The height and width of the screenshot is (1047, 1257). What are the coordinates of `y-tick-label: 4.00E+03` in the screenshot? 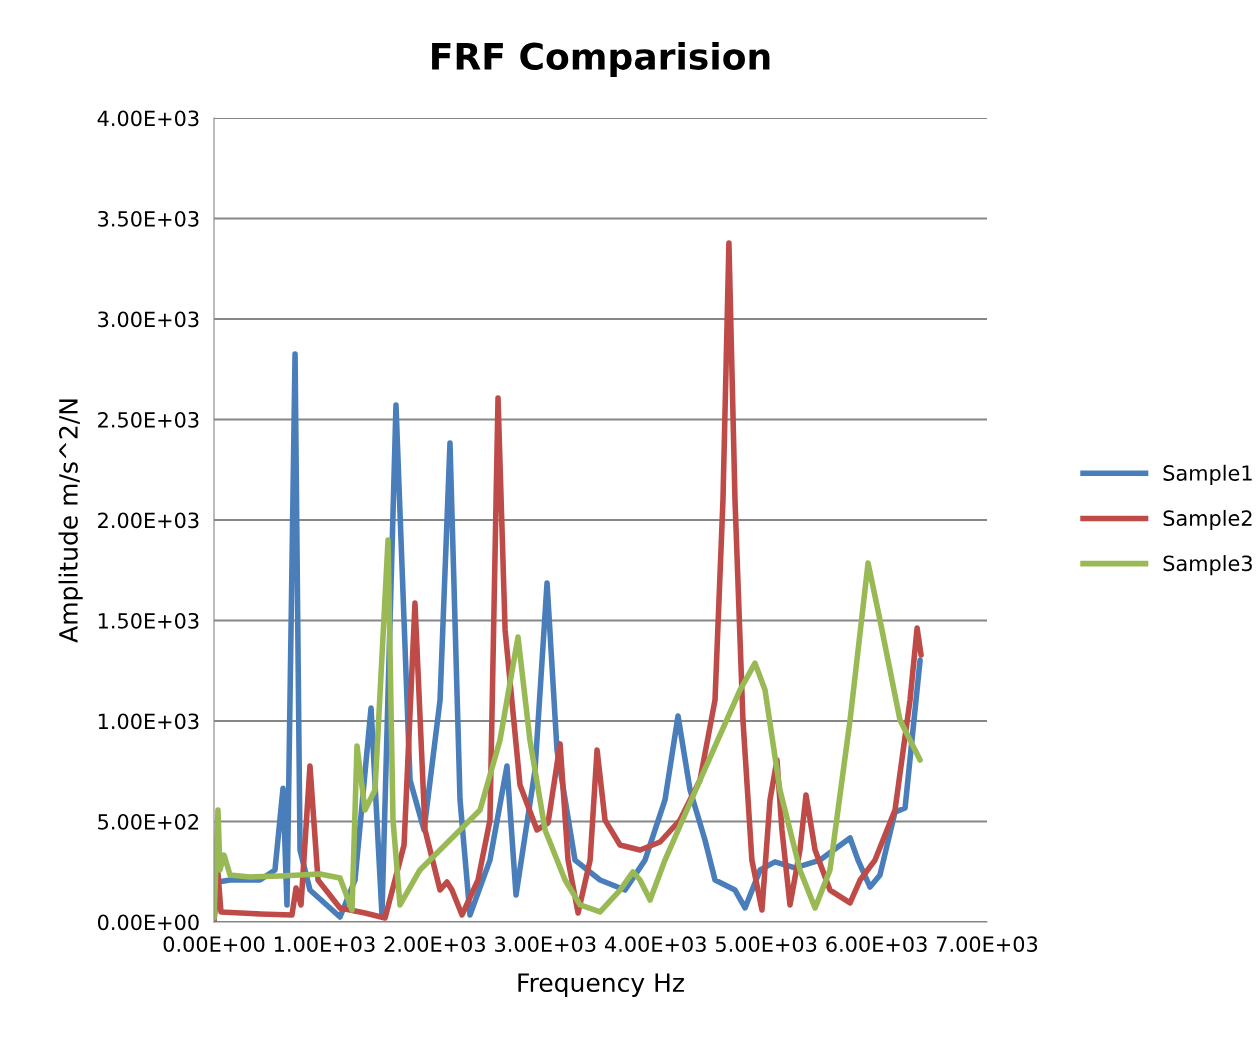 It's located at (148, 118).